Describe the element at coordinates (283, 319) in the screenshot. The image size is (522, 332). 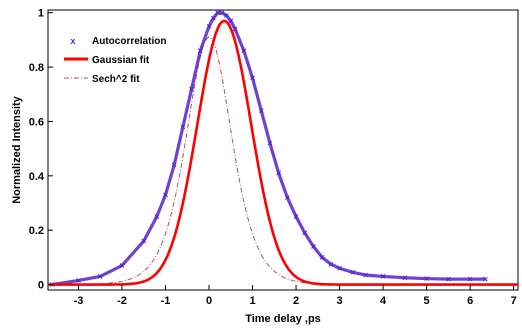
I see `x-axis-label: Time delay ,ps` at that location.